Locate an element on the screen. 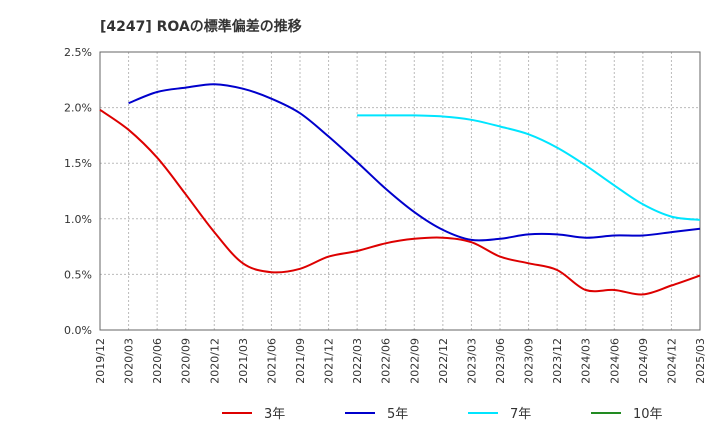 This screenshot has height=440, width=720. x-tick-label: 2021/09 is located at coordinates (300, 361).